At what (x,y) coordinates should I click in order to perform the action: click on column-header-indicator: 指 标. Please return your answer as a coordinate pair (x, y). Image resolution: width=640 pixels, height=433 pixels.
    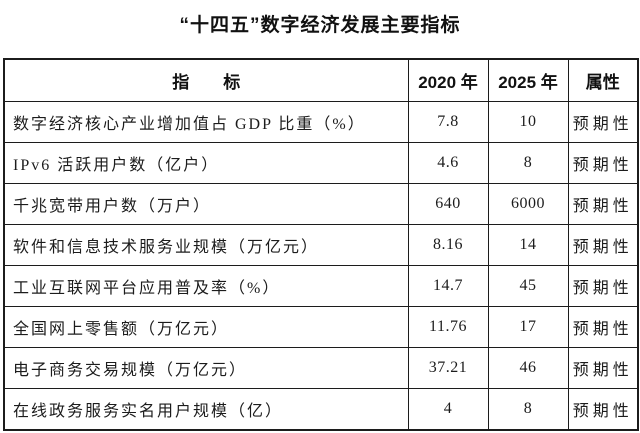
    Looking at the image, I should click on (206, 80).